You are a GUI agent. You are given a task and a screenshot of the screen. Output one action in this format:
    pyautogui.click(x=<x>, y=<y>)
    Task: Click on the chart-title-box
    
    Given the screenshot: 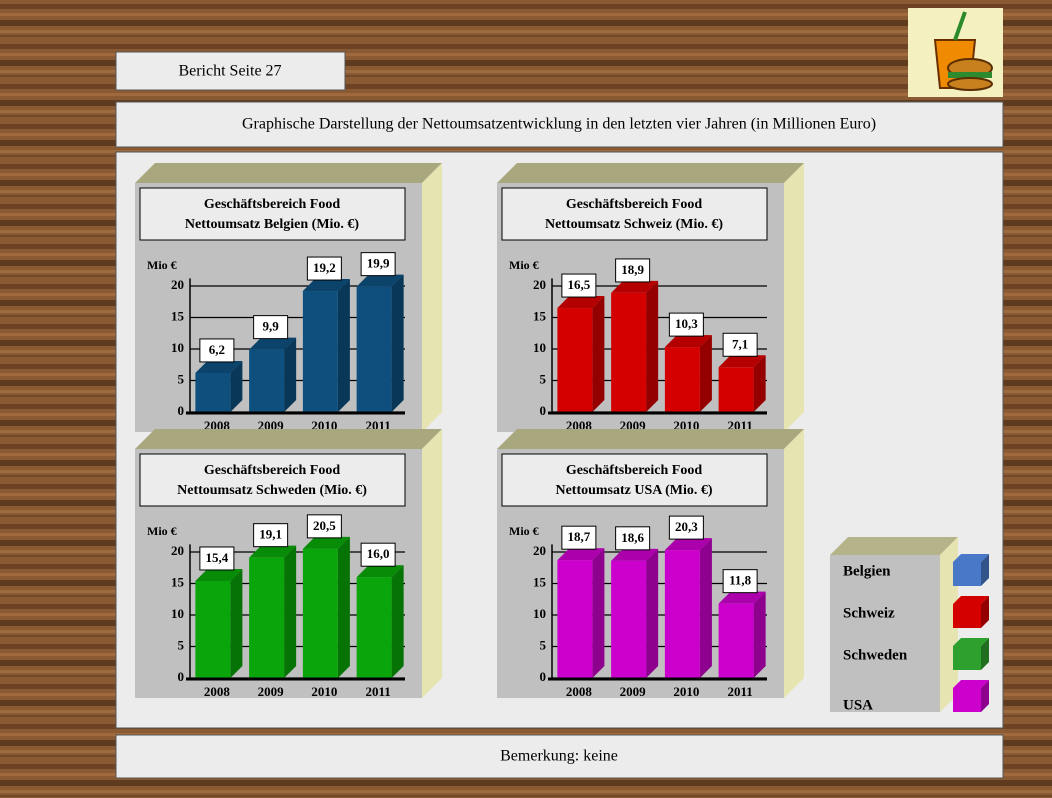 What is the action you would take?
    pyautogui.click(x=634, y=480)
    